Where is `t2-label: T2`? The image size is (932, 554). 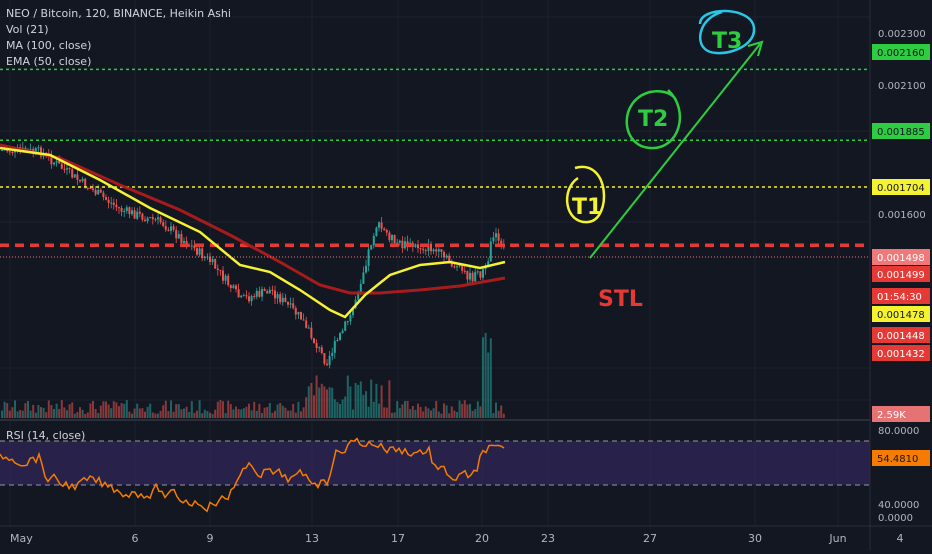 t2-label: T2 is located at coordinates (653, 119).